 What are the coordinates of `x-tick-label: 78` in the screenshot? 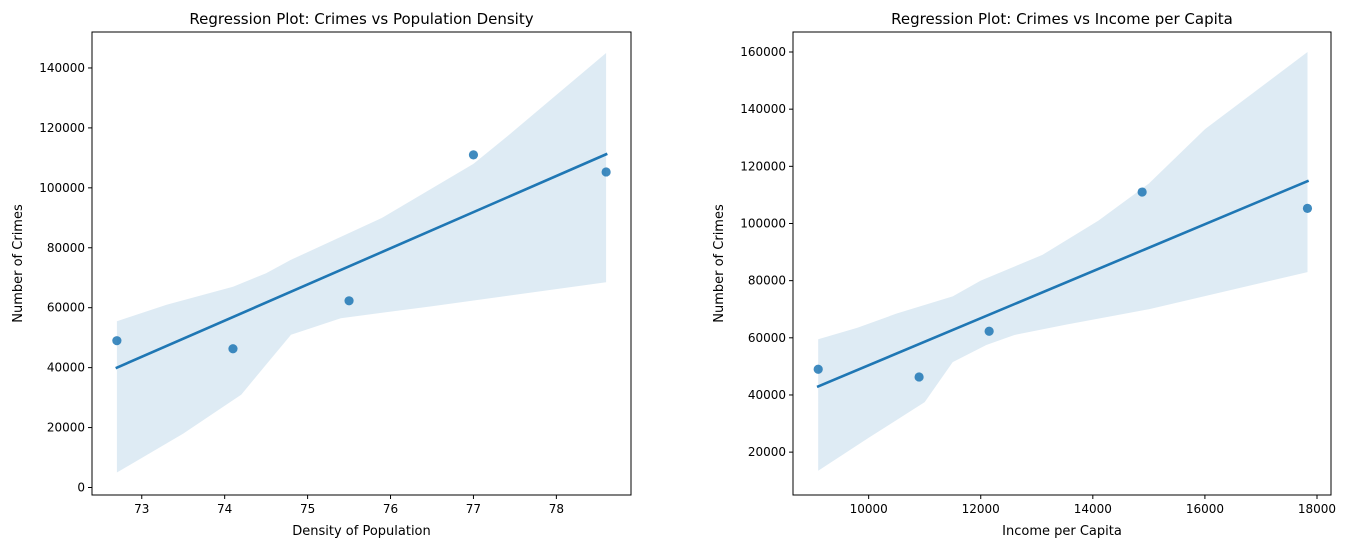 It's located at (556, 509).